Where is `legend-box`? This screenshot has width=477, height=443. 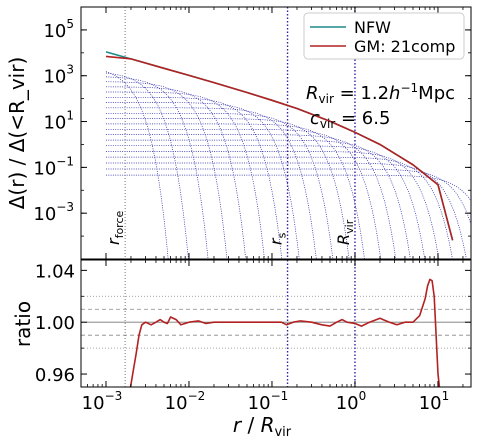
legend-box is located at coordinates (384, 36).